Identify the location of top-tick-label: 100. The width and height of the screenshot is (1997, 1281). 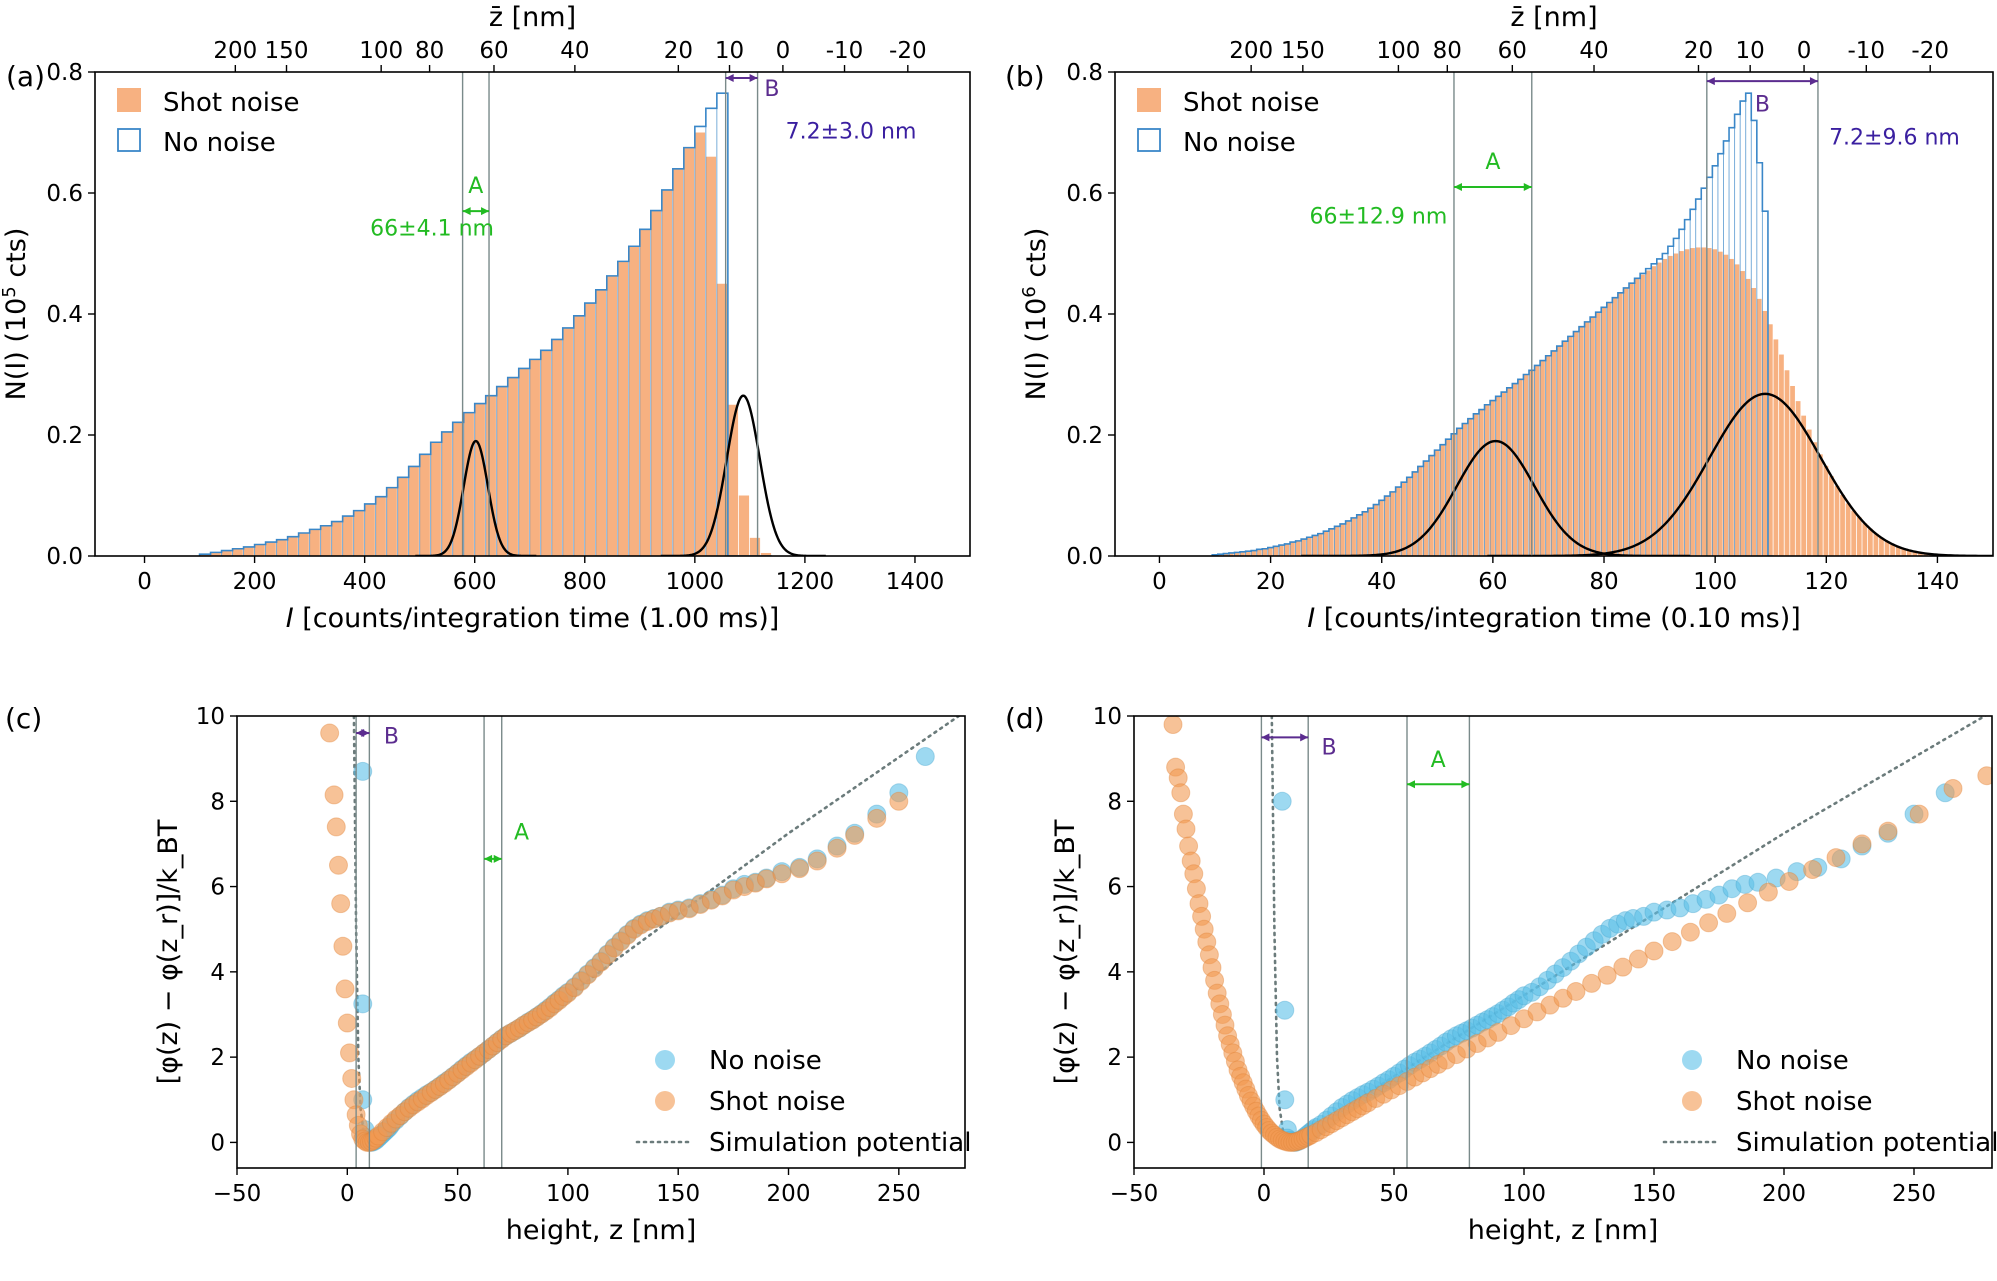
(381, 51).